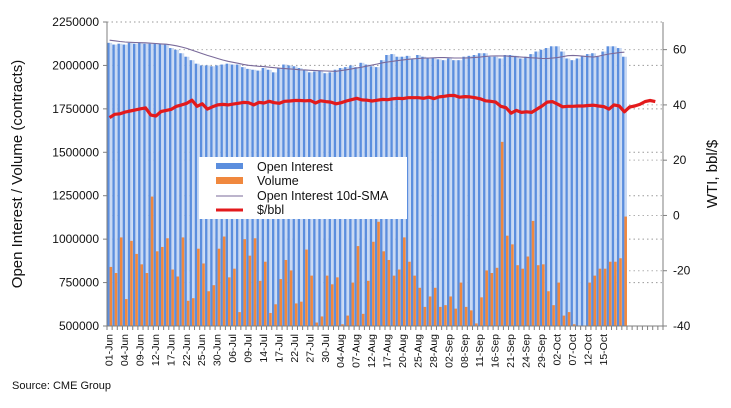 The width and height of the screenshot is (731, 408). Describe the element at coordinates (449, 351) in the screenshot. I see `x-tick-label: 02-Sep` at that location.